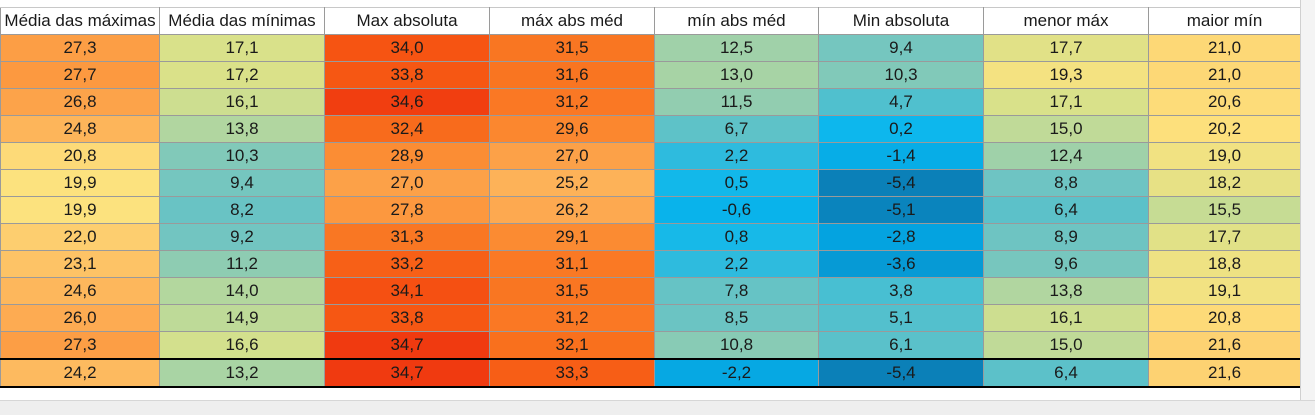 The width and height of the screenshot is (1315, 415). Describe the element at coordinates (736, 373) in the screenshot. I see `table-cell: -2,2` at that location.